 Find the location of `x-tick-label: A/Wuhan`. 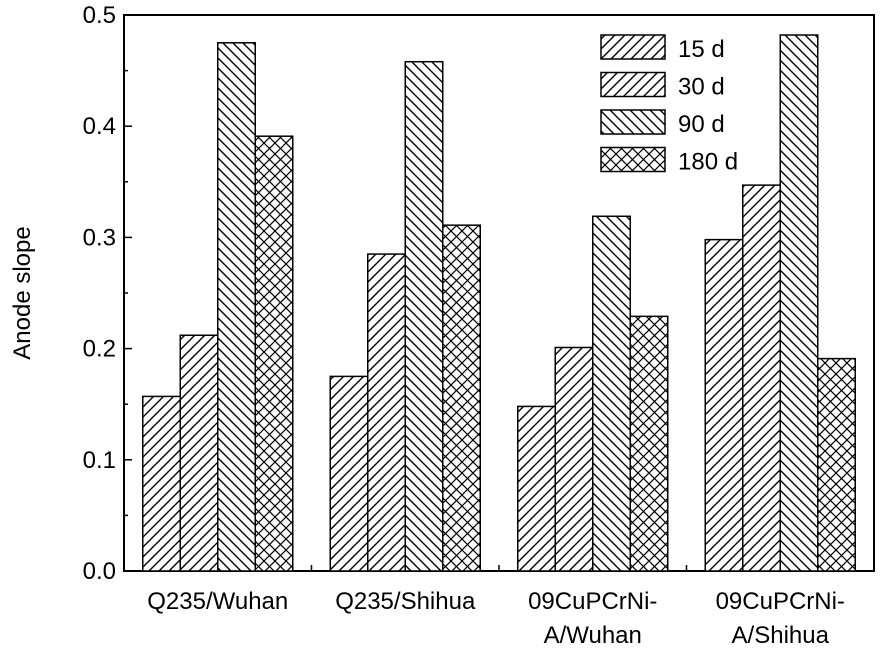

x-tick-label: A/Wuhan is located at coordinates (593, 635).